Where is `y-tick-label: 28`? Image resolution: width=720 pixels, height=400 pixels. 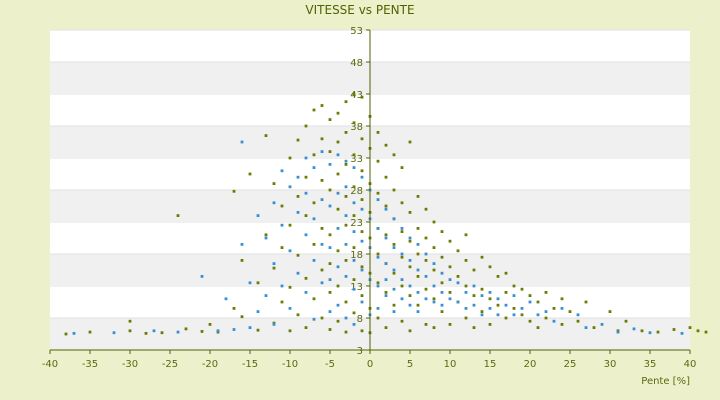
y-tick-label: 28 is located at coordinates (356, 191).